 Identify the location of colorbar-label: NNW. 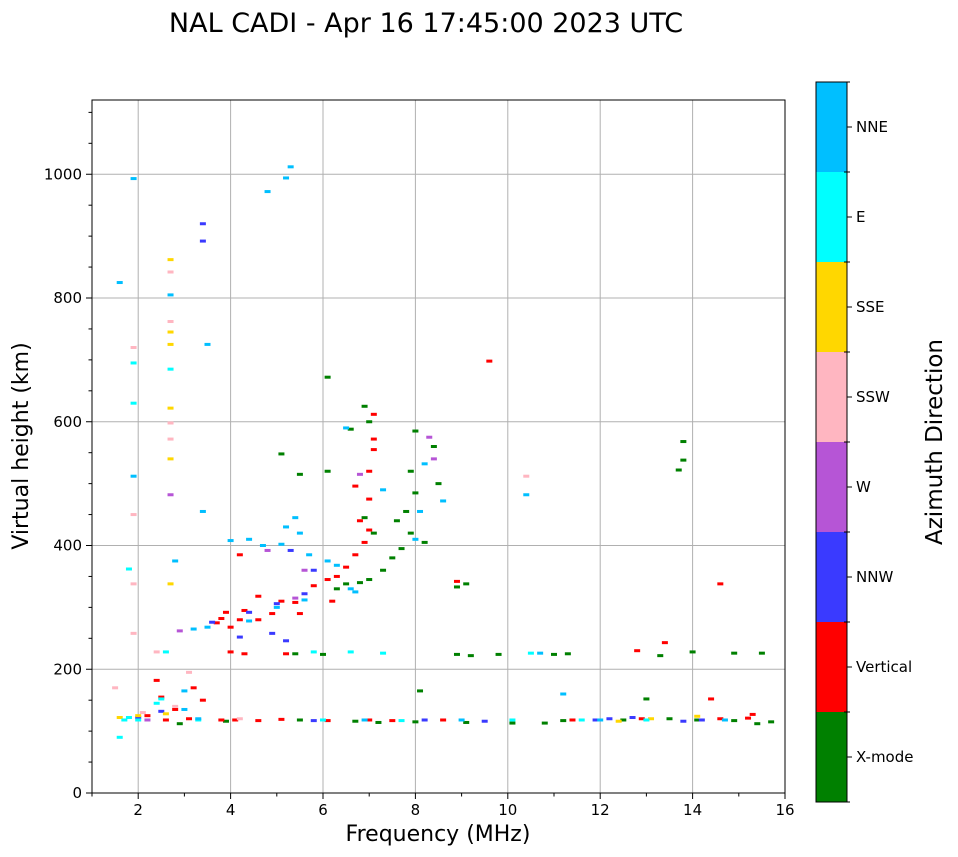
(874, 577).